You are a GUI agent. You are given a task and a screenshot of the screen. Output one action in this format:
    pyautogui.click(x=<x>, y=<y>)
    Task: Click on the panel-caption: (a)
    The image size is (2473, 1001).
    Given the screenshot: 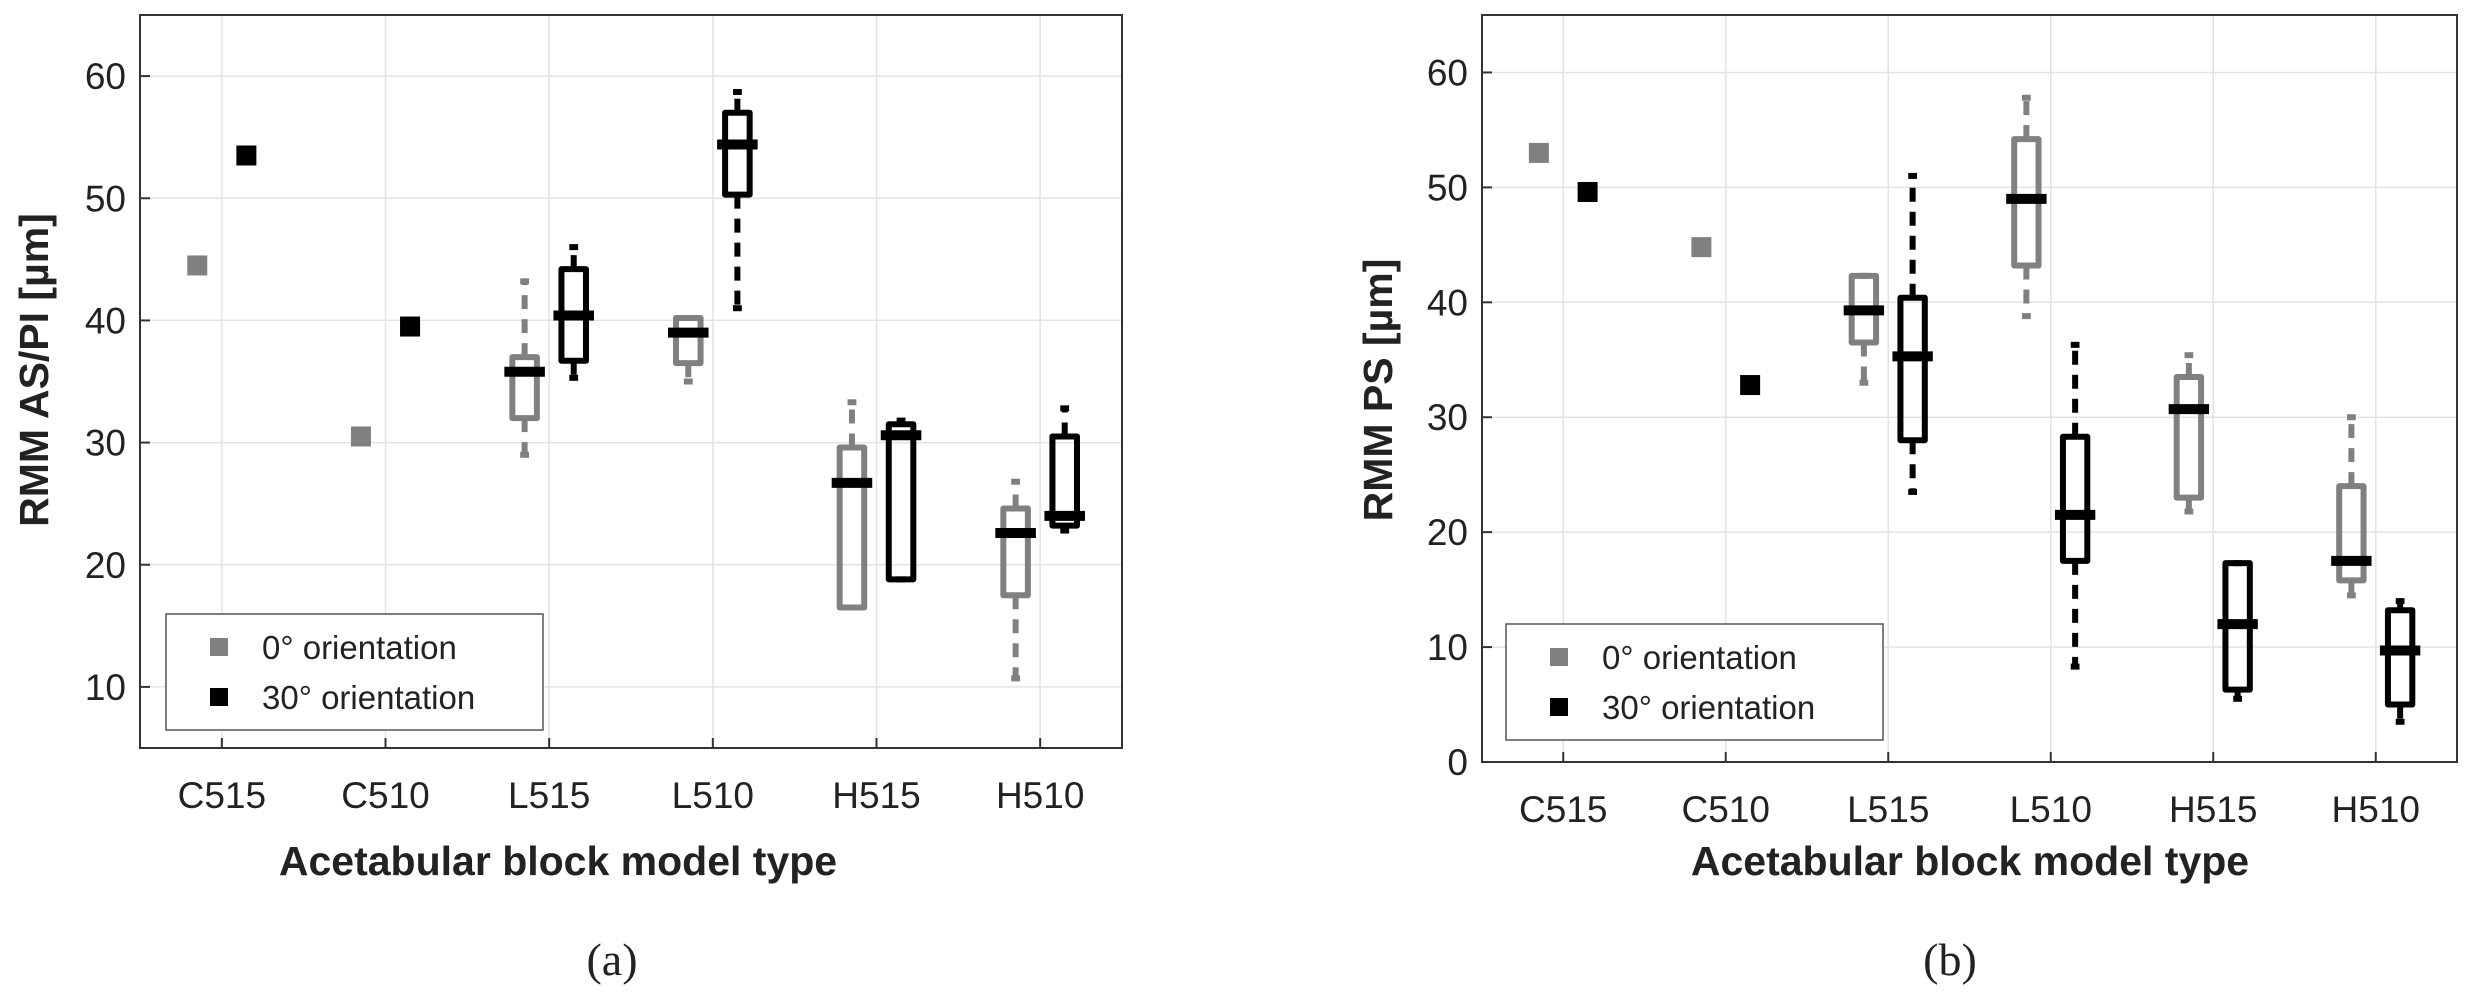 What is the action you would take?
    pyautogui.click(x=611, y=959)
    